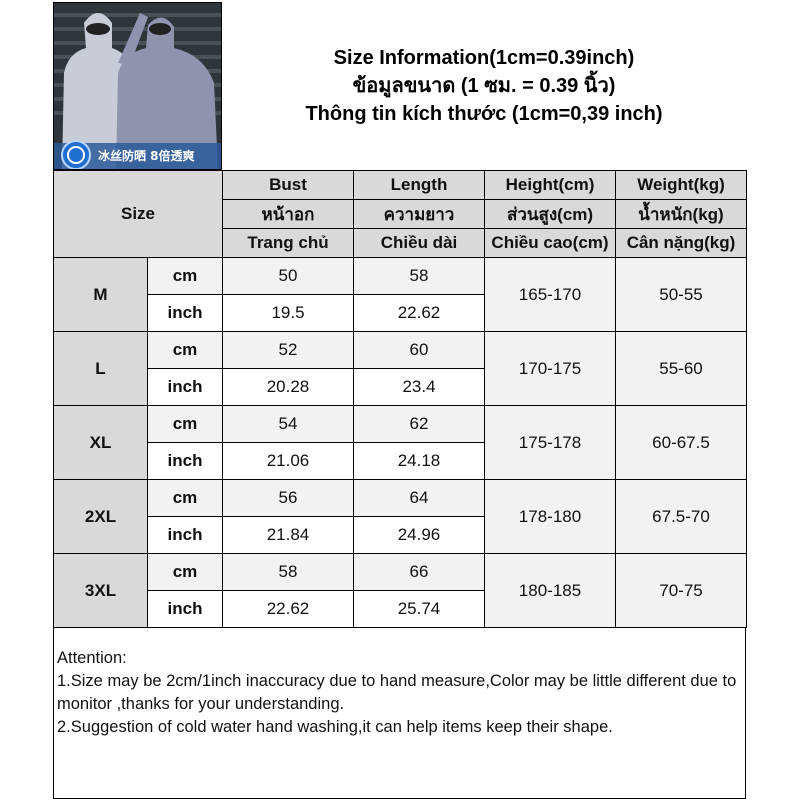  What do you see at coordinates (681, 442) in the screenshot?
I see `weight-range: 60-67.5` at bounding box center [681, 442].